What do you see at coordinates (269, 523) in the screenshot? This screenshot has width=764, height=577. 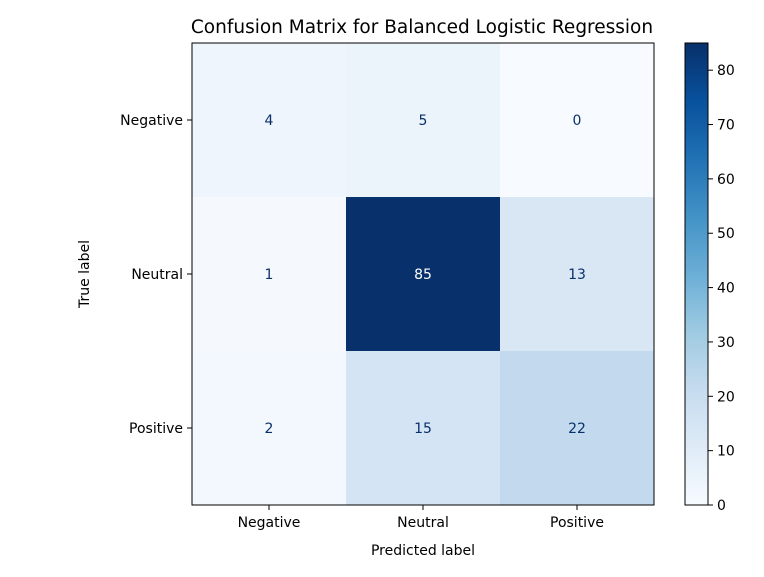 I see `x-tick-label: Negative` at bounding box center [269, 523].